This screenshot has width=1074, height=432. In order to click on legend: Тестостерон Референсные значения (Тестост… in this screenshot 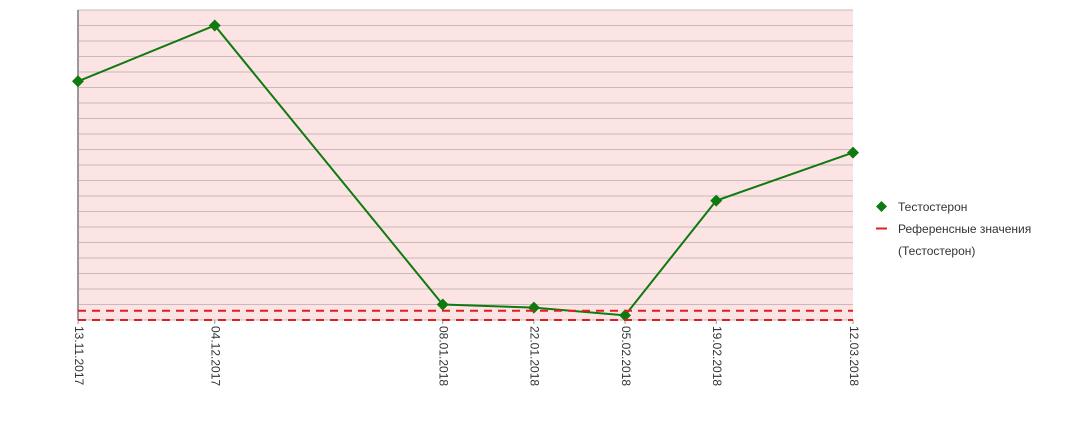, I will do `click(961, 229)`.